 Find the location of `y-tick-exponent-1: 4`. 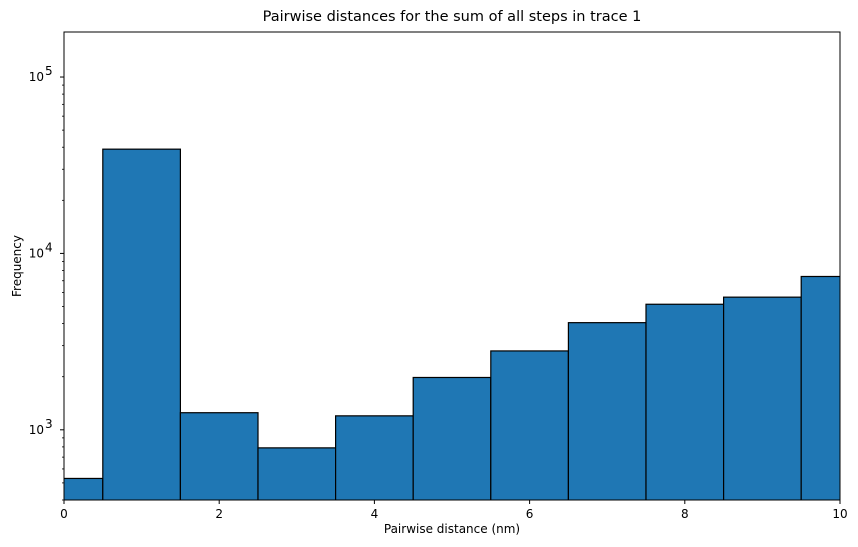

y-tick-exponent-1: 4 is located at coordinates (49, 247).